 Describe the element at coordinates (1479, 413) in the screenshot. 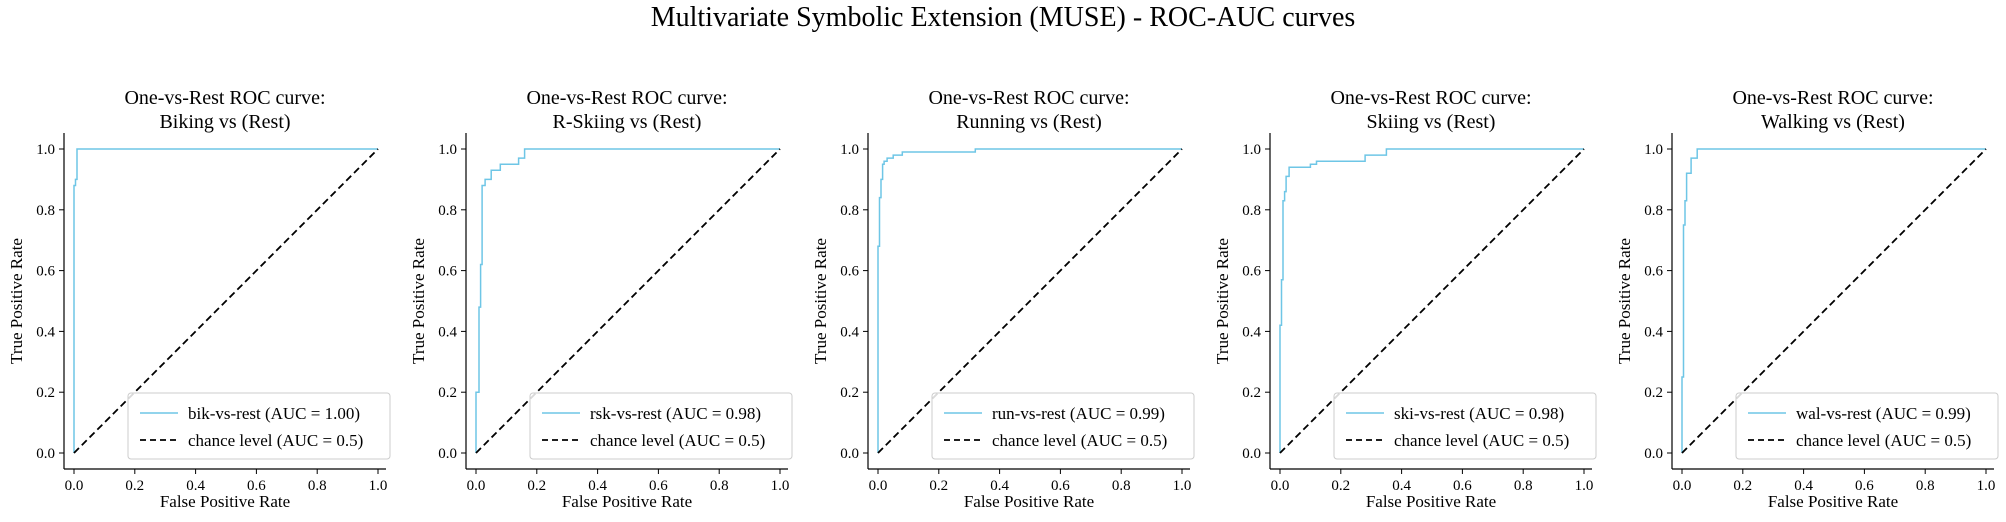

I see `legend-label: ski-vs-rest (AUC = 0.98)` at that location.